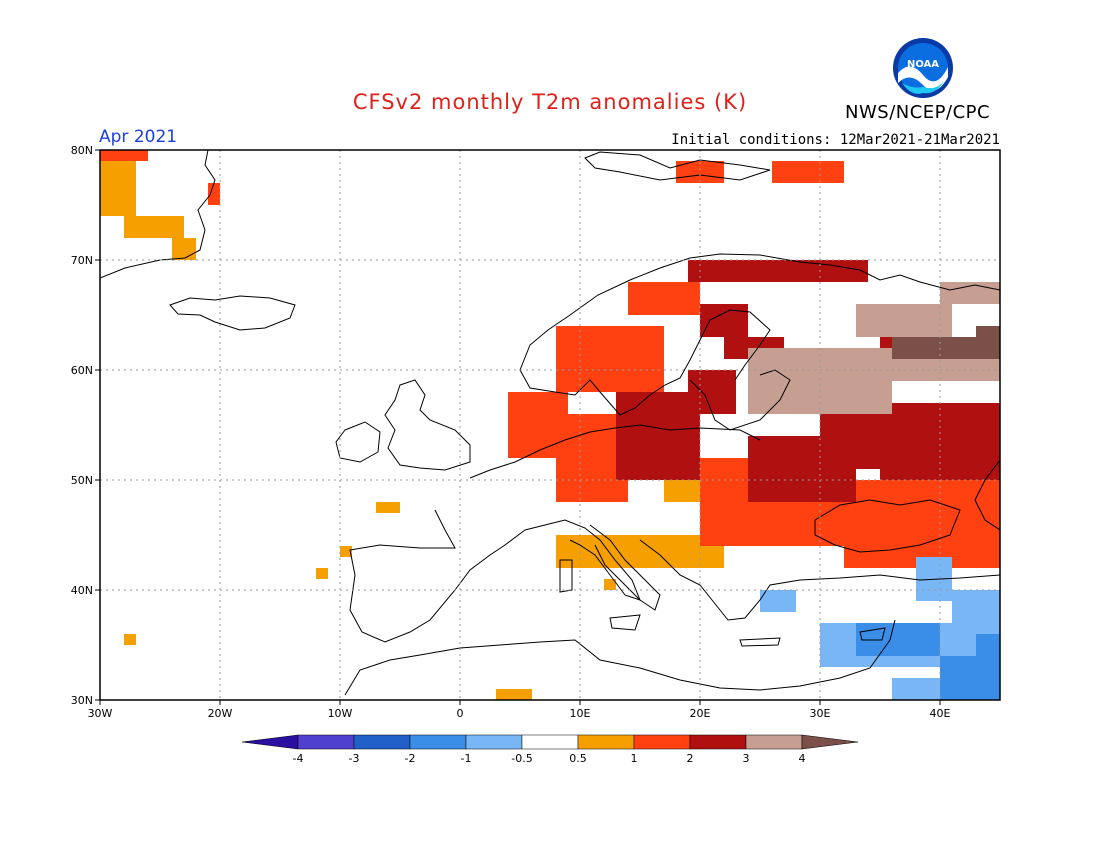 The width and height of the screenshot is (1100, 850). I want to click on y-tick-label: 30N, so click(82, 700).